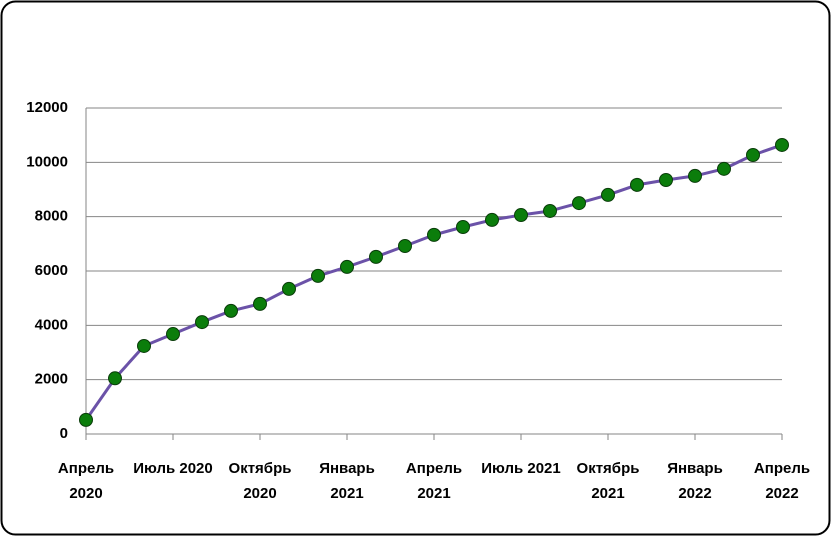 This screenshot has height=536, width=831. Describe the element at coordinates (51, 216) in the screenshot. I see `y-tick-label: 8000` at that location.